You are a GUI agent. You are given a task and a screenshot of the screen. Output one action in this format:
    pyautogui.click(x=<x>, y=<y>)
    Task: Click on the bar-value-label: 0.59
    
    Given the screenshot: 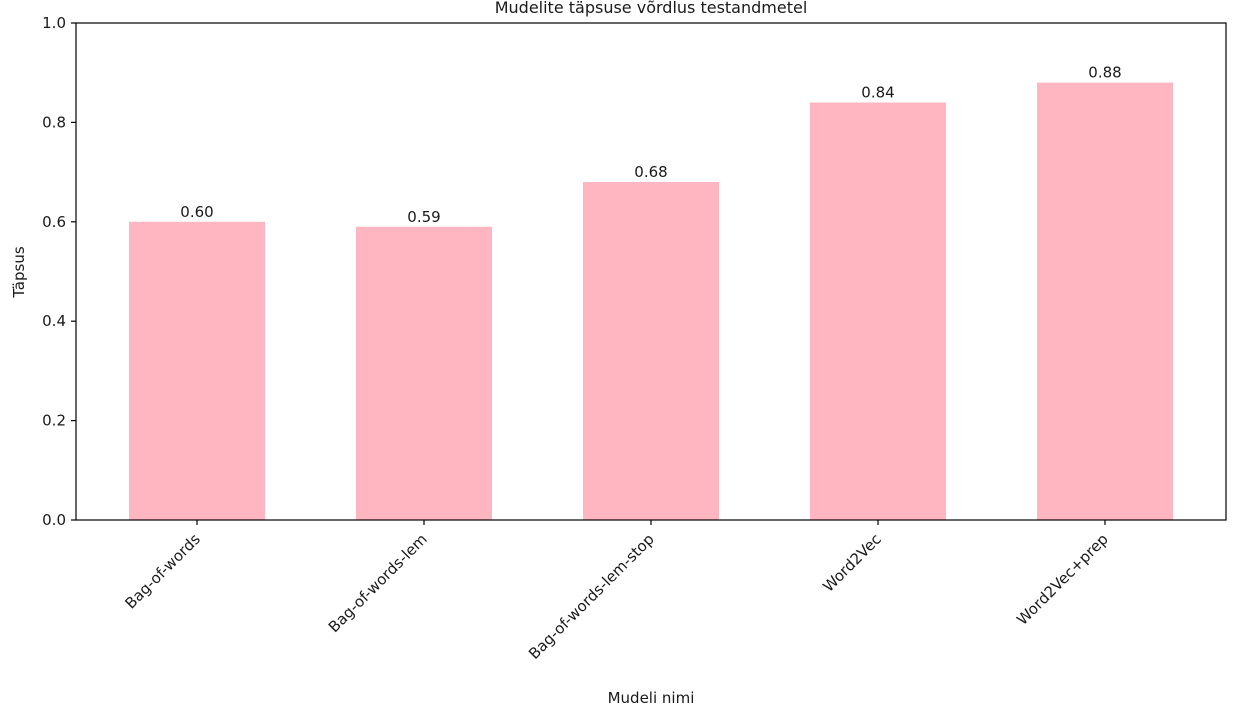 What is the action you would take?
    pyautogui.click(x=423, y=217)
    